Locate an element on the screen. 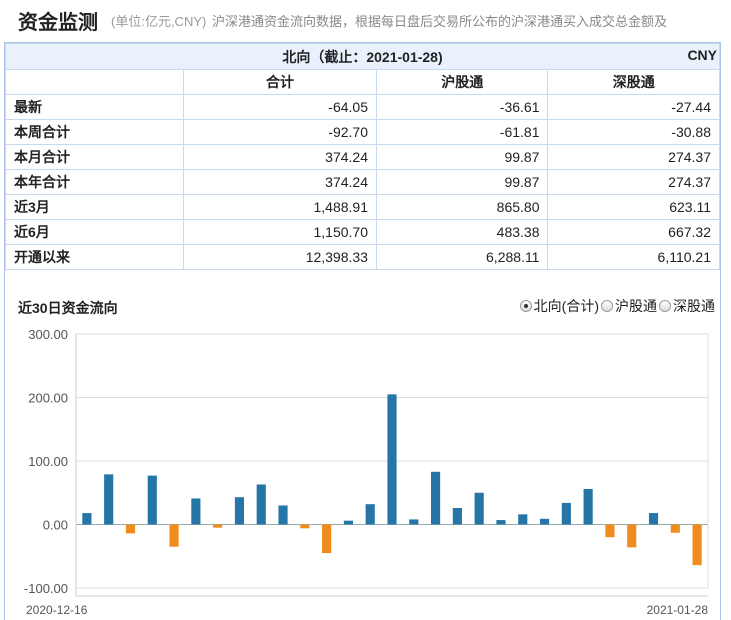  y-tick-label: 200.00 is located at coordinates (48, 398).